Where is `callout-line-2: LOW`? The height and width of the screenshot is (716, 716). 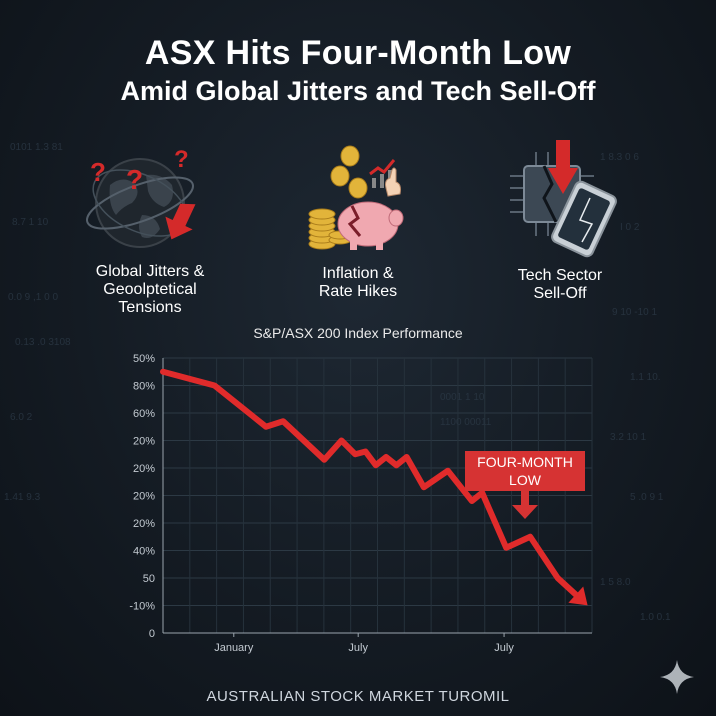 callout-line-2: LOW is located at coordinates (525, 480).